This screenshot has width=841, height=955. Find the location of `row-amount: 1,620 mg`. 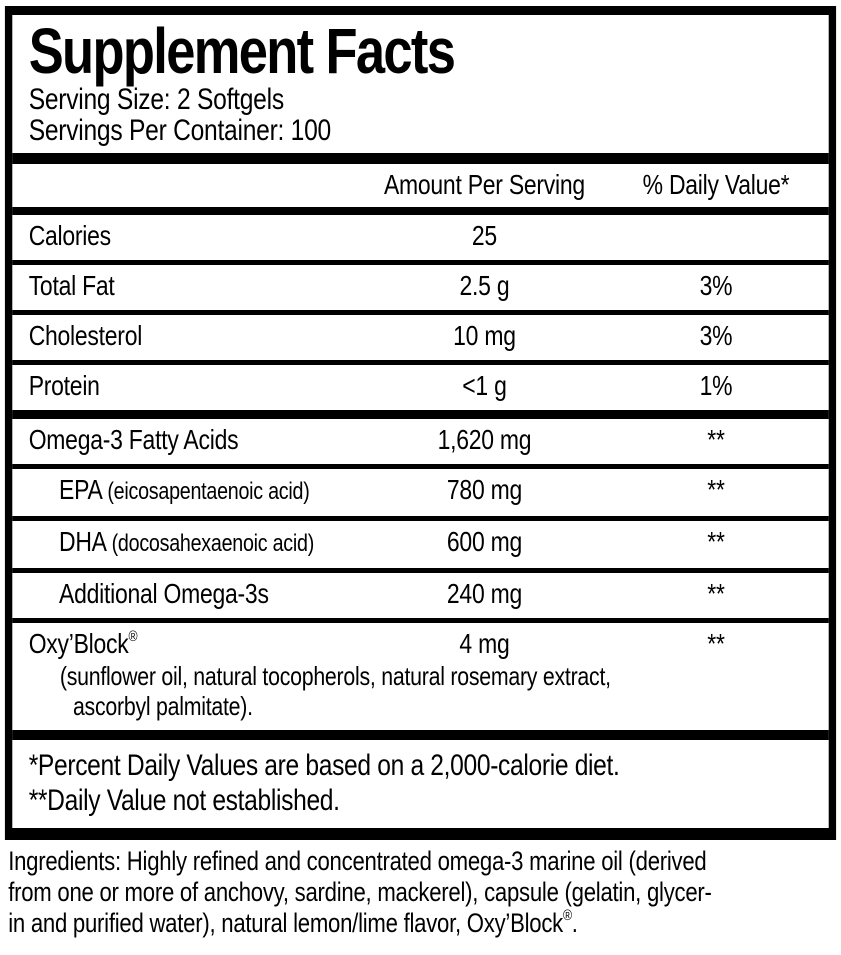

row-amount: 1,620 mg is located at coordinates (484, 440).